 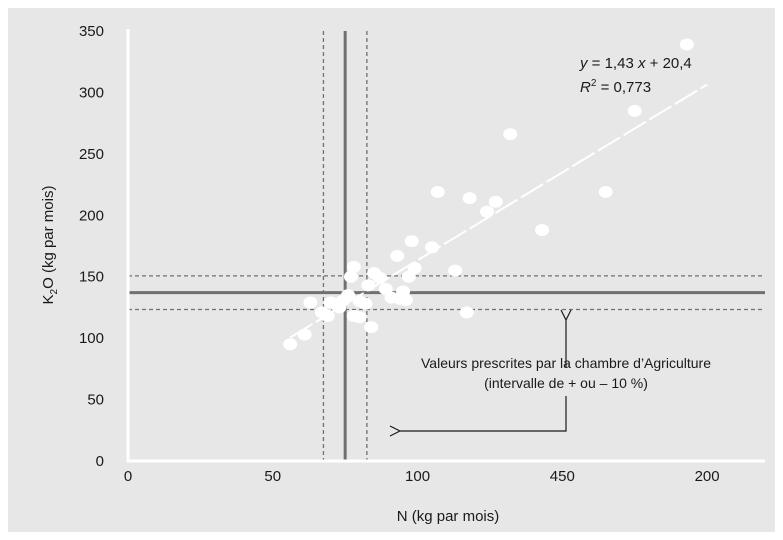 I want to click on equation-label: y = 1,43 x + 20,4, so click(x=635, y=63).